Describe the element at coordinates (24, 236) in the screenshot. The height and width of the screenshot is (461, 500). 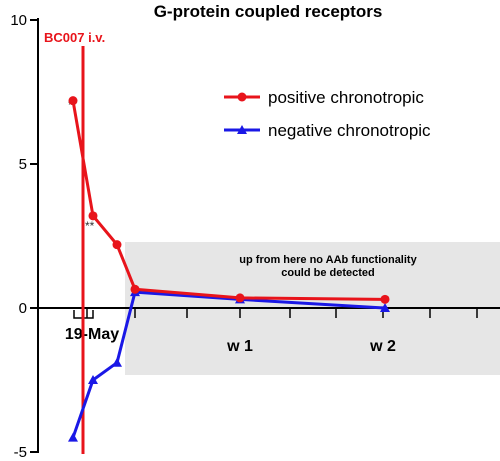
I see `y-ticks: 10 5 0 -5` at that location.